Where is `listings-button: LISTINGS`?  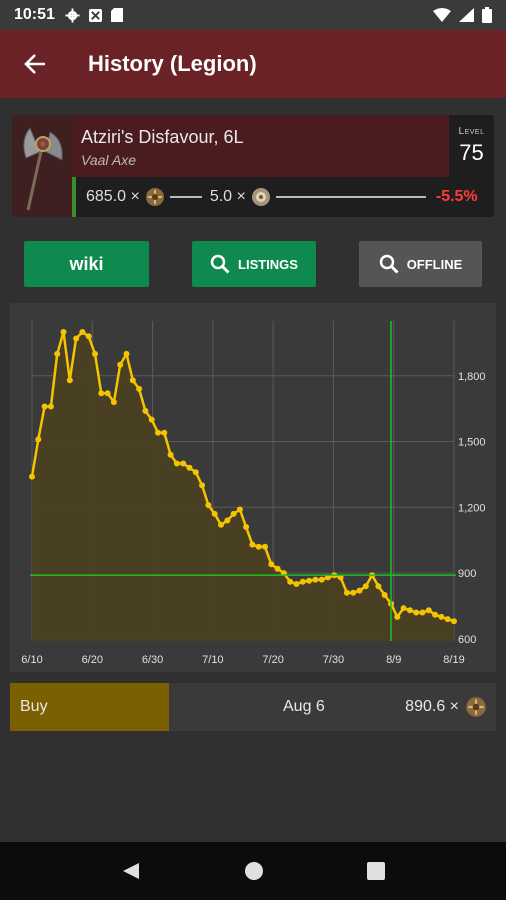 listings-button: LISTINGS is located at coordinates (254, 264).